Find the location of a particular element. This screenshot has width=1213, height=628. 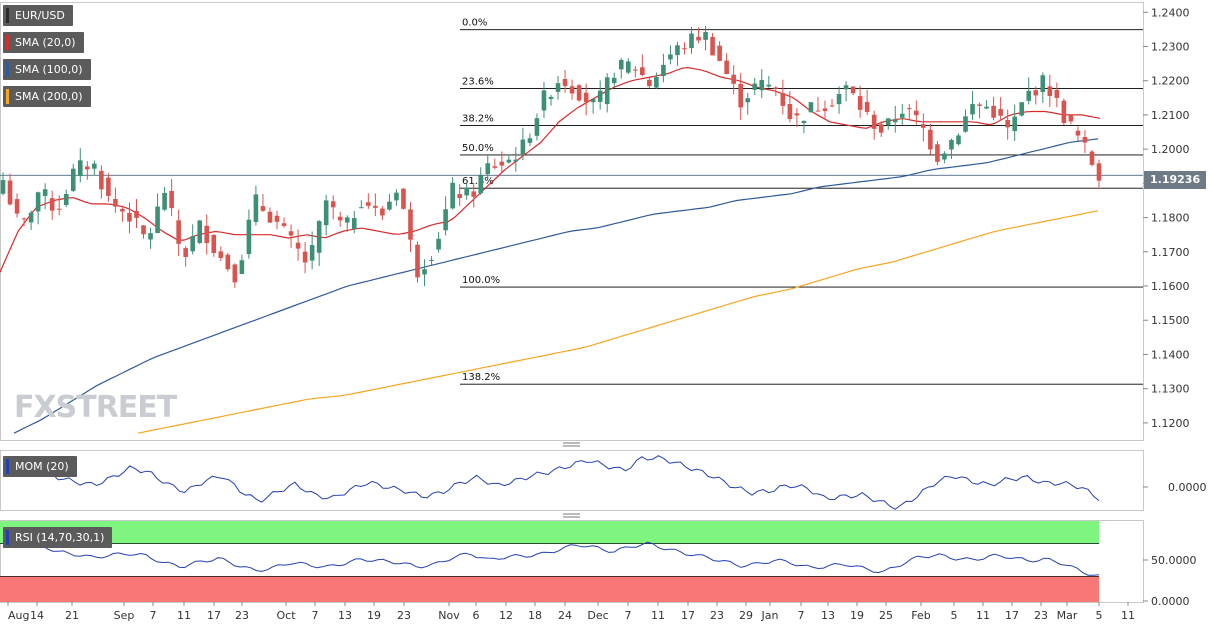

legend-sma200-label: SMA (200,0) is located at coordinates (49, 96).